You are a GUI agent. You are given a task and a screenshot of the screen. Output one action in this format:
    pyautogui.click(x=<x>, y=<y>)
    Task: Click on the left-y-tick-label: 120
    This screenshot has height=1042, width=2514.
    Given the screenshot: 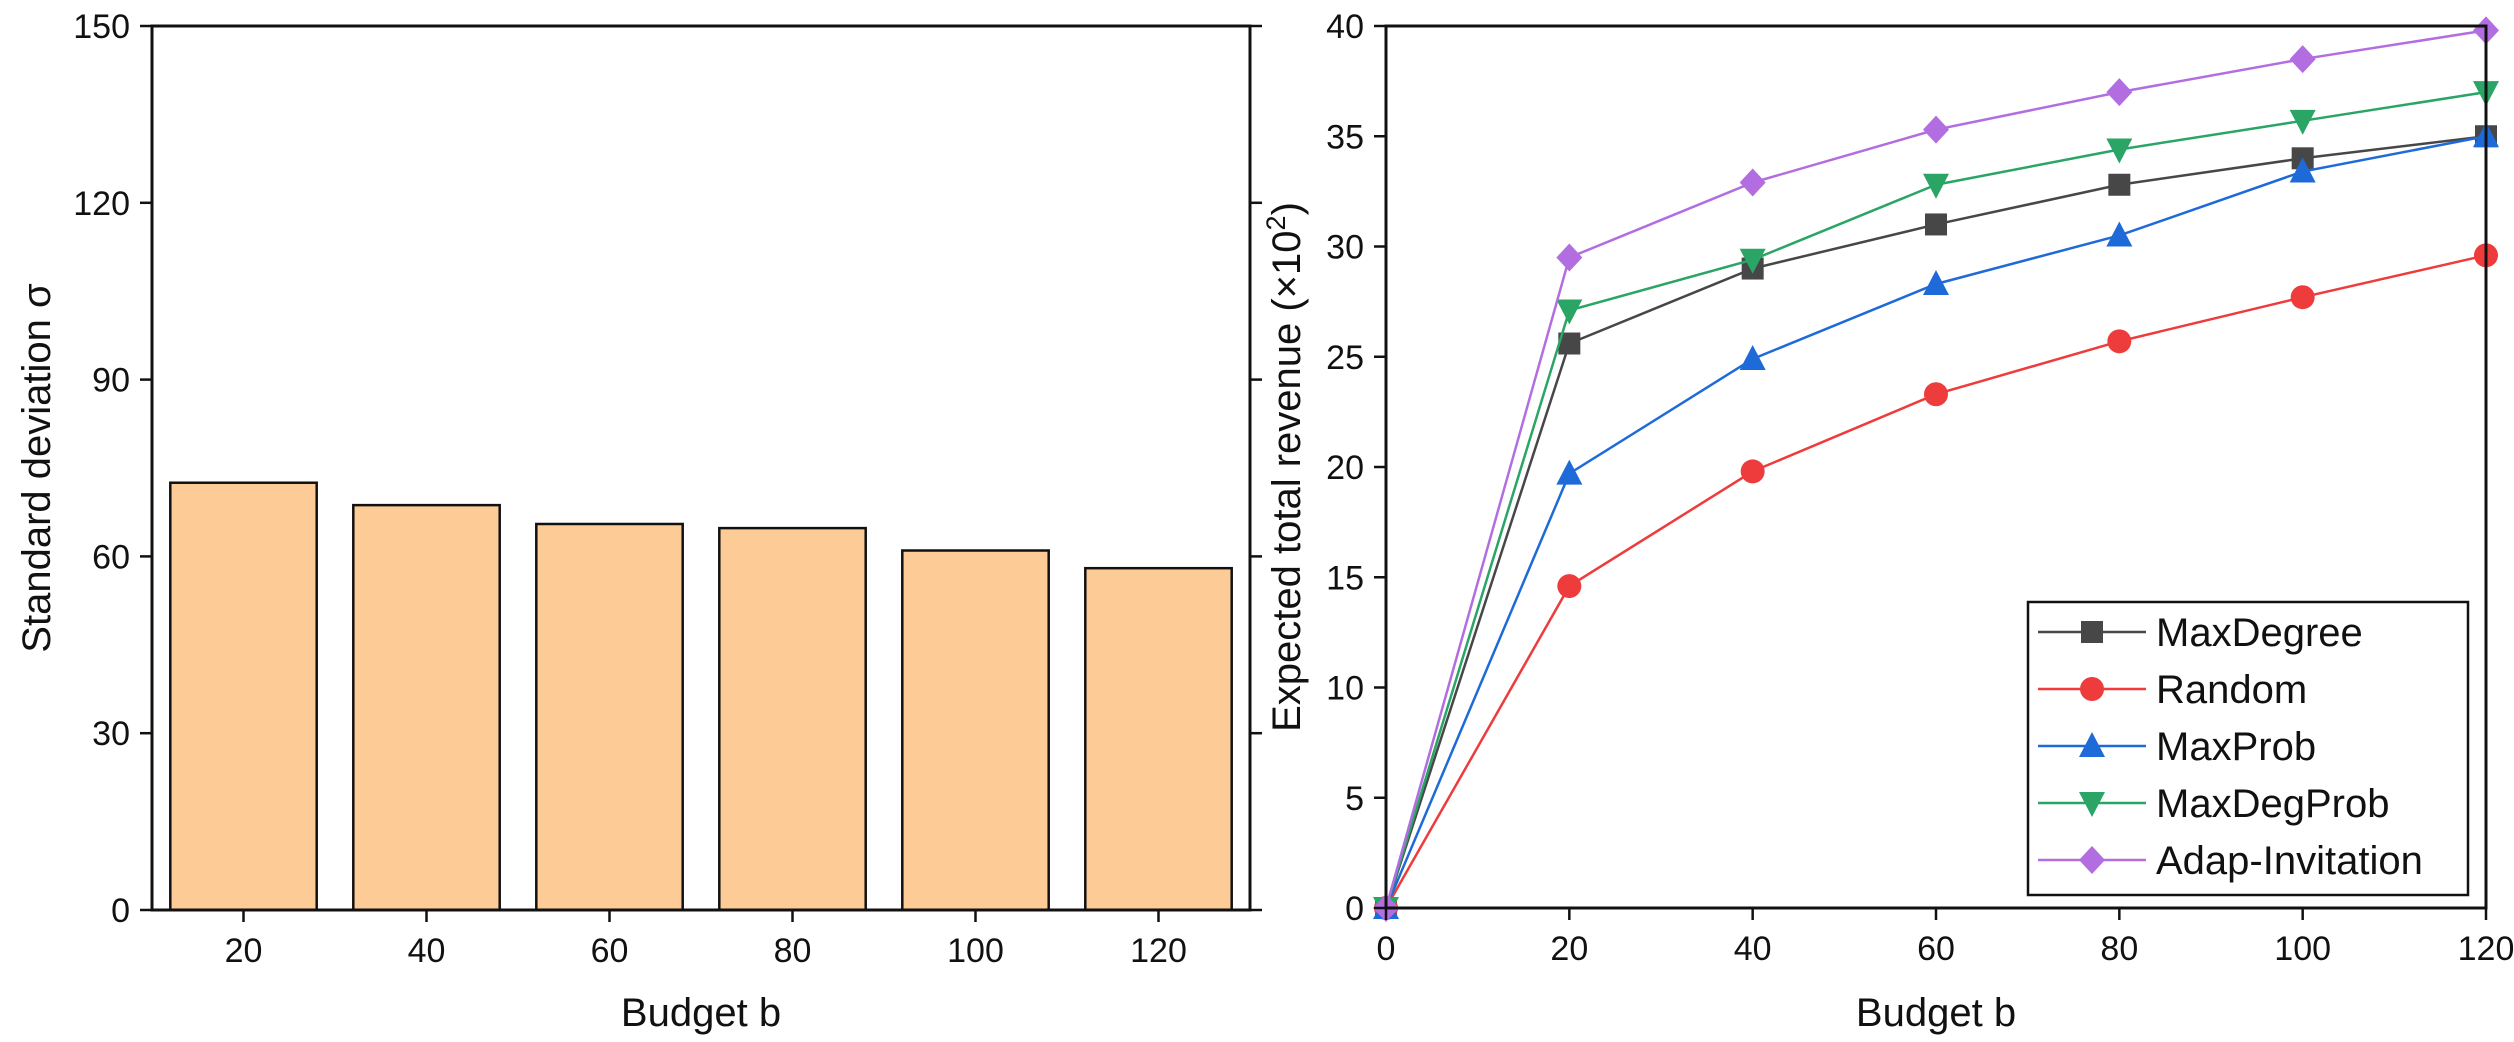 What is the action you would take?
    pyautogui.click(x=101, y=204)
    